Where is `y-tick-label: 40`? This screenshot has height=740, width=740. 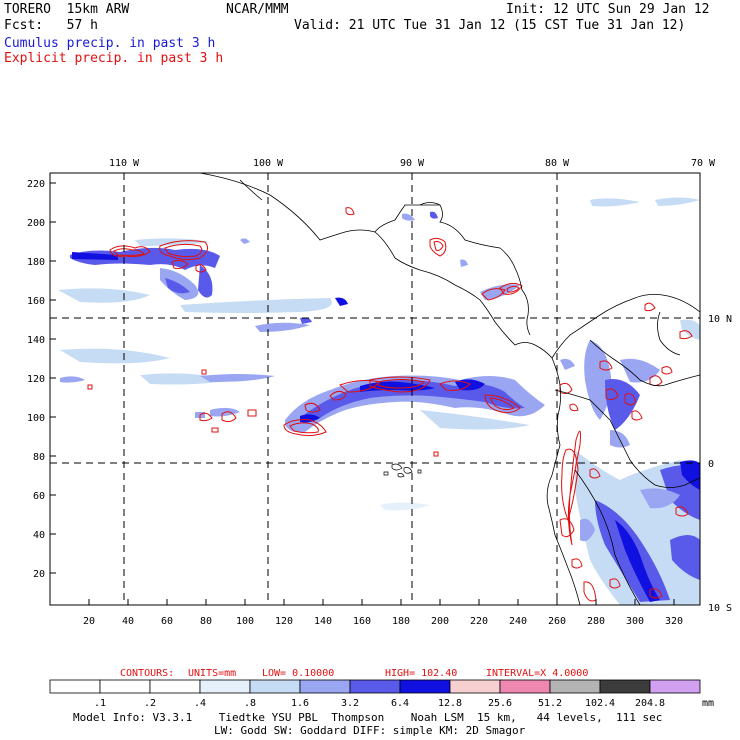
y-tick-label: 40 is located at coordinates (39, 535).